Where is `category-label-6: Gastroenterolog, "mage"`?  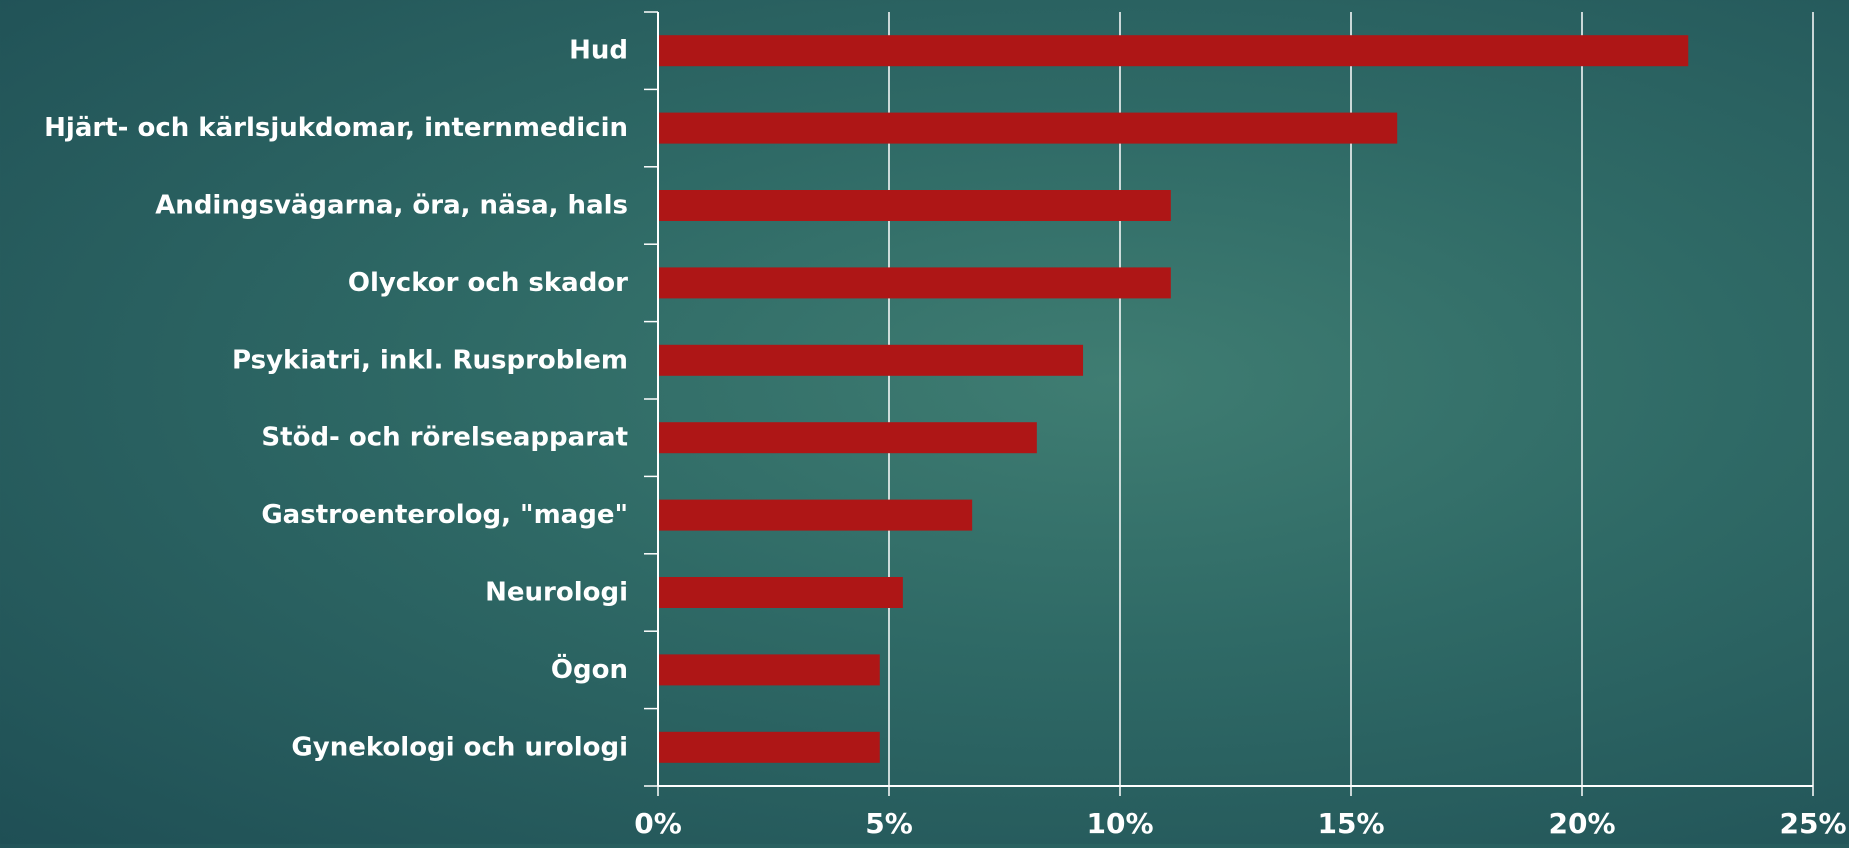
category-label-6: Gastroenterolog, "mage" is located at coordinates (444, 515).